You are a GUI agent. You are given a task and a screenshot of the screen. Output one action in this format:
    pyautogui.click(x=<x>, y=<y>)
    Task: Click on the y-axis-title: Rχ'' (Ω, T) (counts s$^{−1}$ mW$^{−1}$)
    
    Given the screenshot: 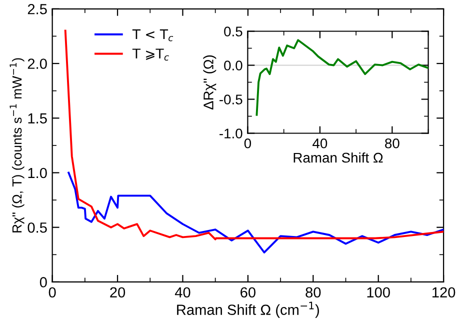 What is the action you would take?
    pyautogui.click(x=17, y=145)
    